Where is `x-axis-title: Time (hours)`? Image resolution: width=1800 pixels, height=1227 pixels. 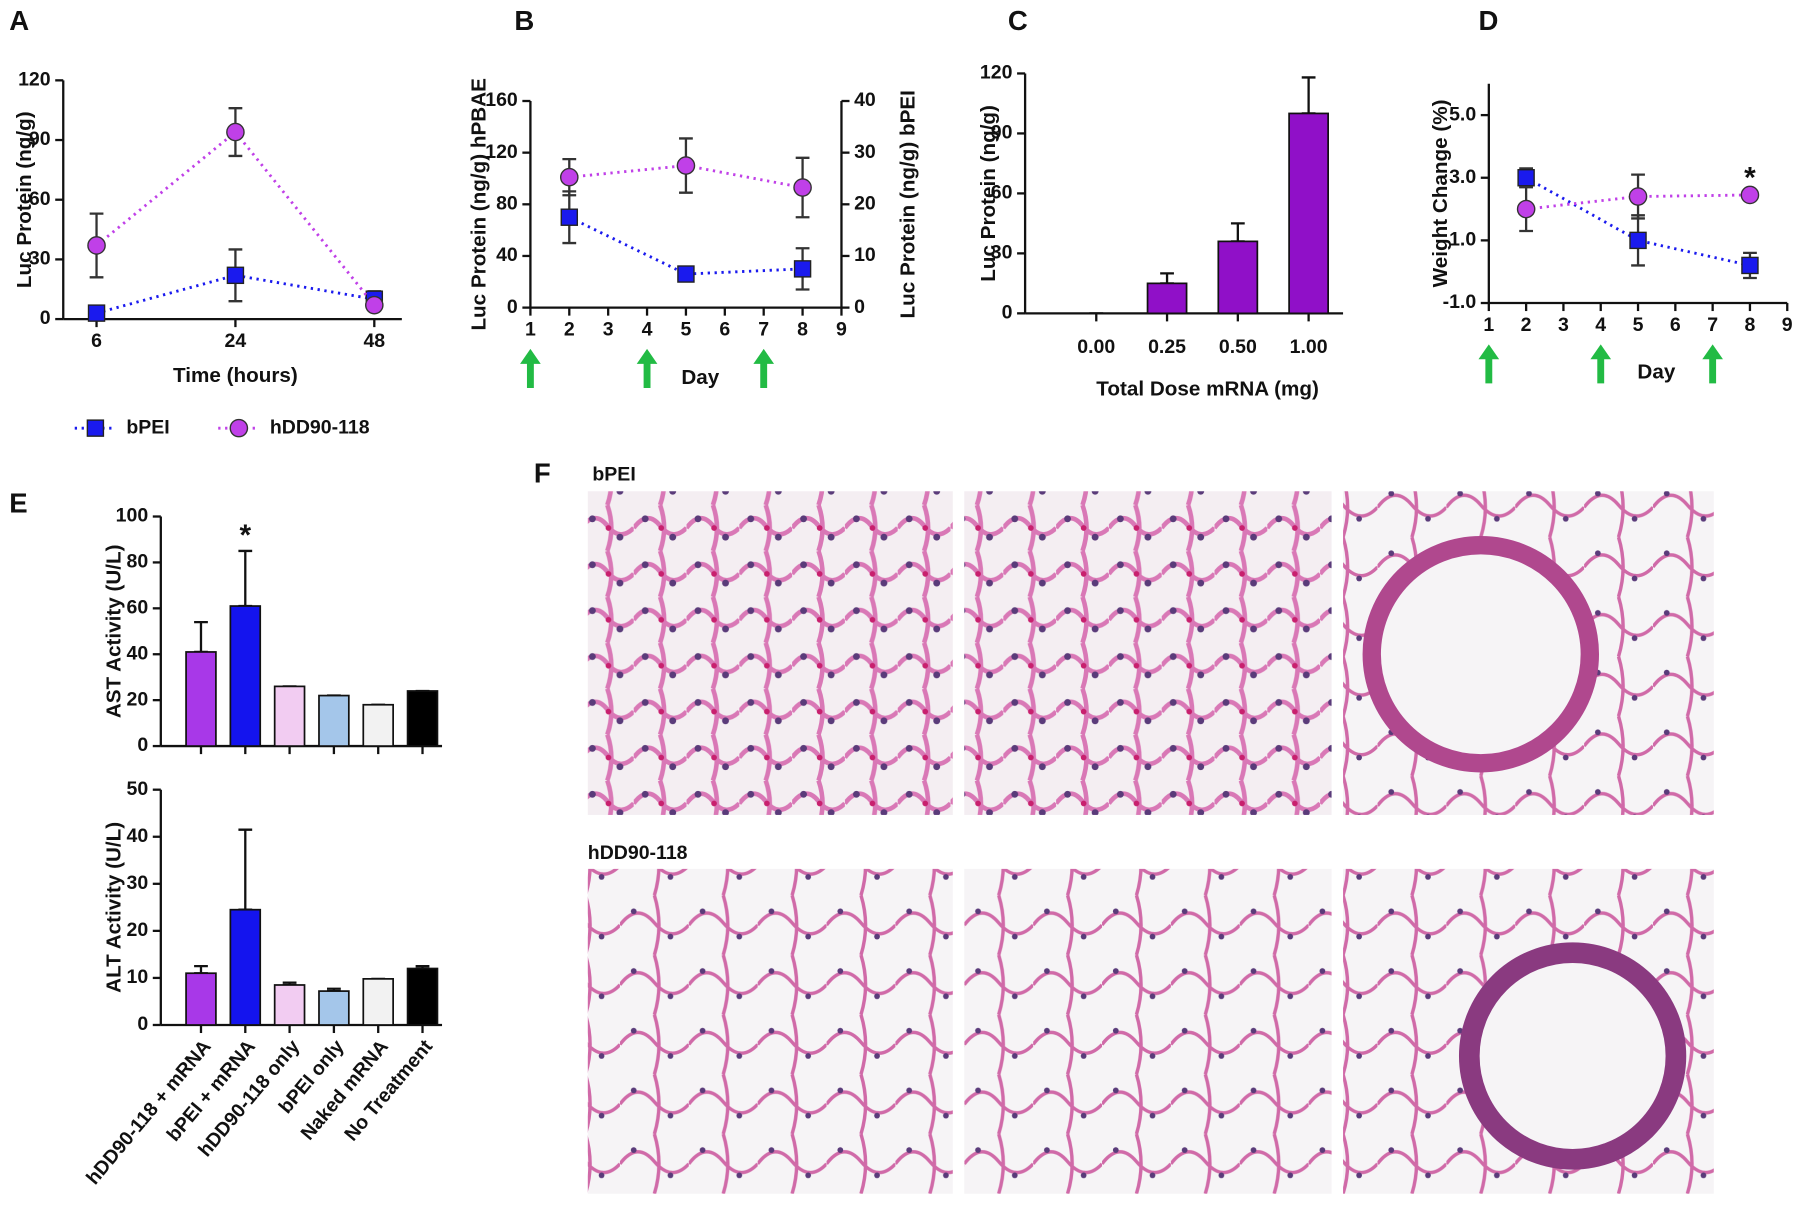
x-axis-title: Time (hours) is located at coordinates (235, 375).